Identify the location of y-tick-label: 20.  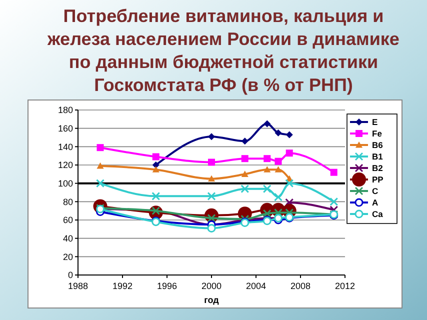
(67, 257).